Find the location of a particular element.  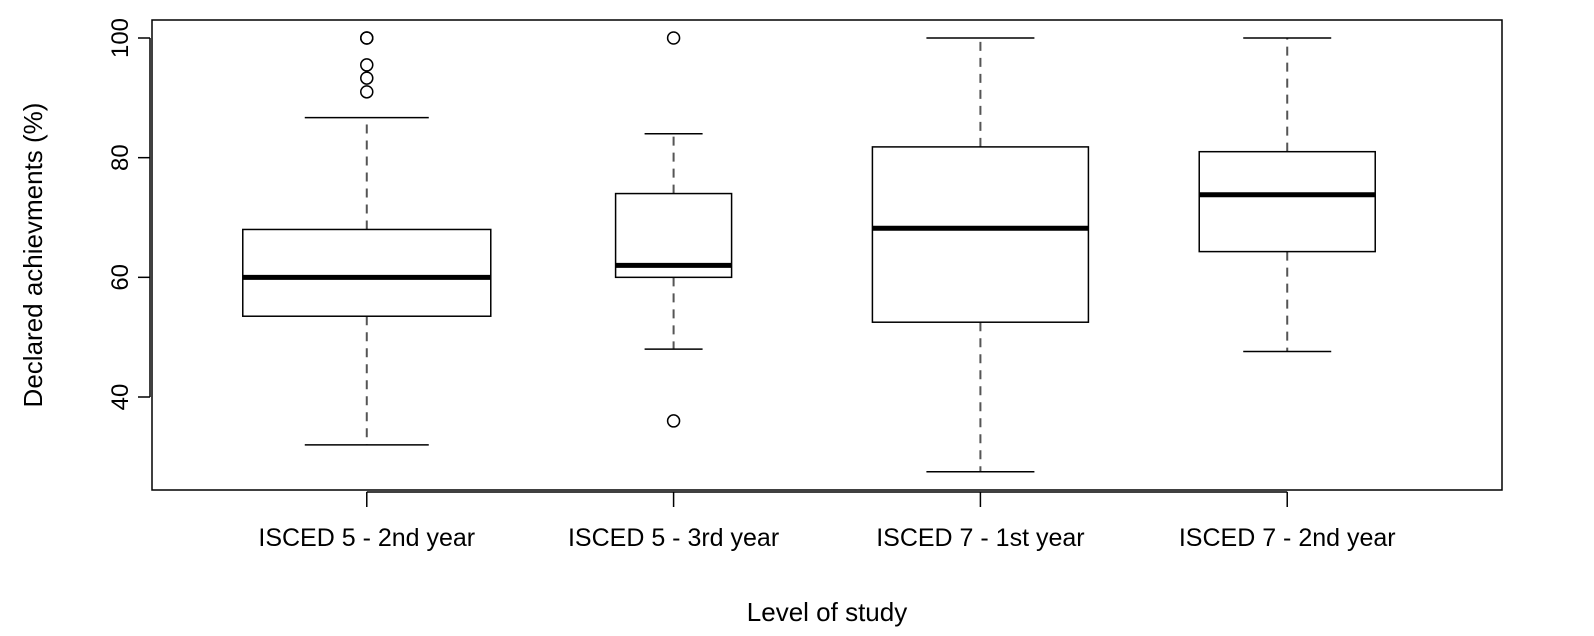

y-tick-label: 40 is located at coordinates (120, 397).